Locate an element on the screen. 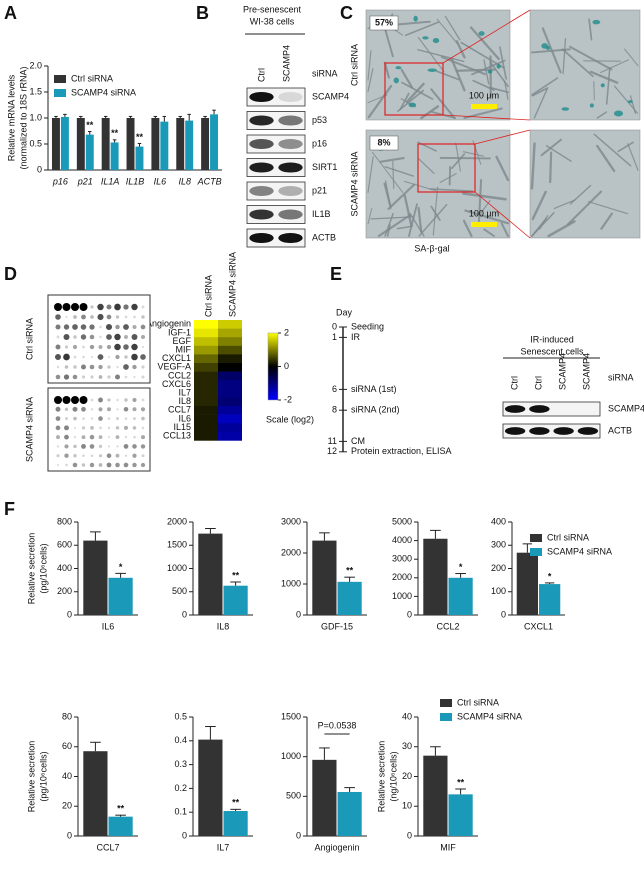  lane-header: siRNA is located at coordinates (621, 377).